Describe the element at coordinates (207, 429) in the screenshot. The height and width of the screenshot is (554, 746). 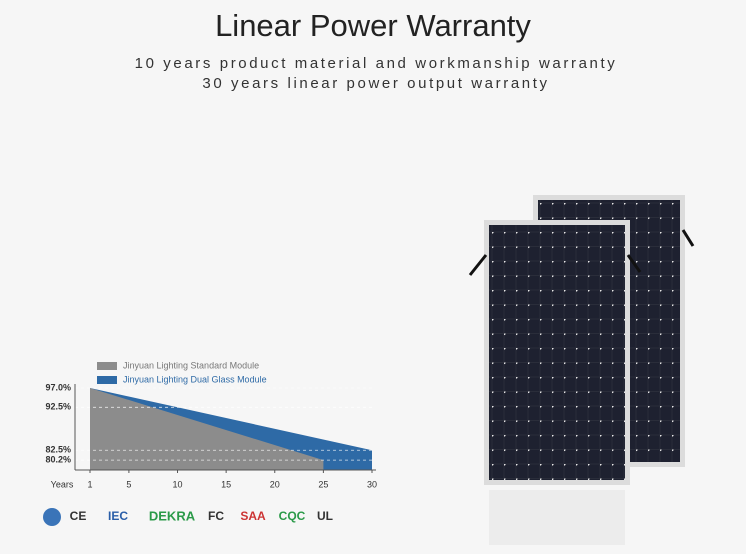
I see `area` at that location.